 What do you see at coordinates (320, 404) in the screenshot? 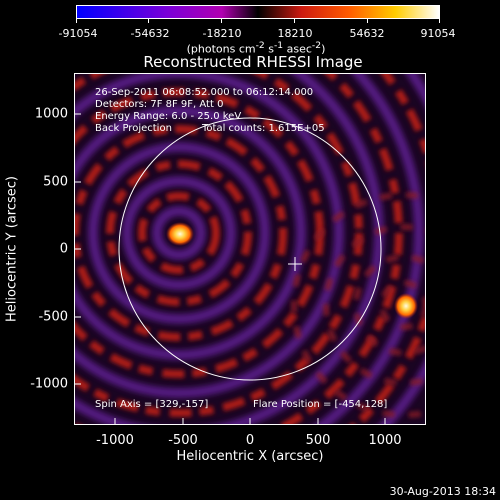
I see `flare-position-label: Flare Position = [-454,128]` at bounding box center [320, 404].